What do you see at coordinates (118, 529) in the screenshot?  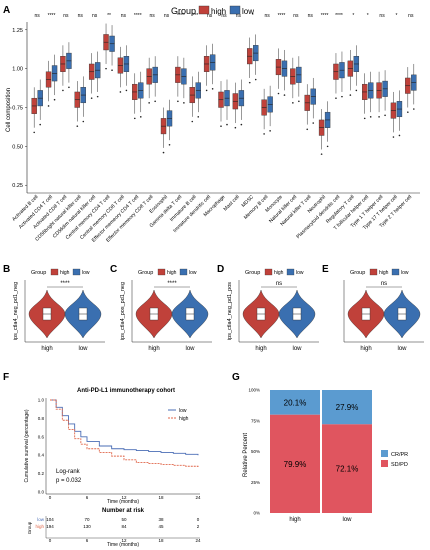 I see `risk-table: low 104 70 50 38 0 high 194 130 84 45 2 0 6 12 18 24` at bounding box center [118, 529].